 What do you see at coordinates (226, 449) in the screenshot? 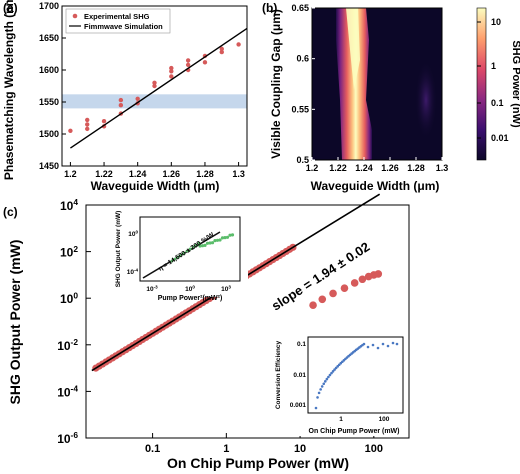
I see `x-tick-label: 1` at bounding box center [226, 449].